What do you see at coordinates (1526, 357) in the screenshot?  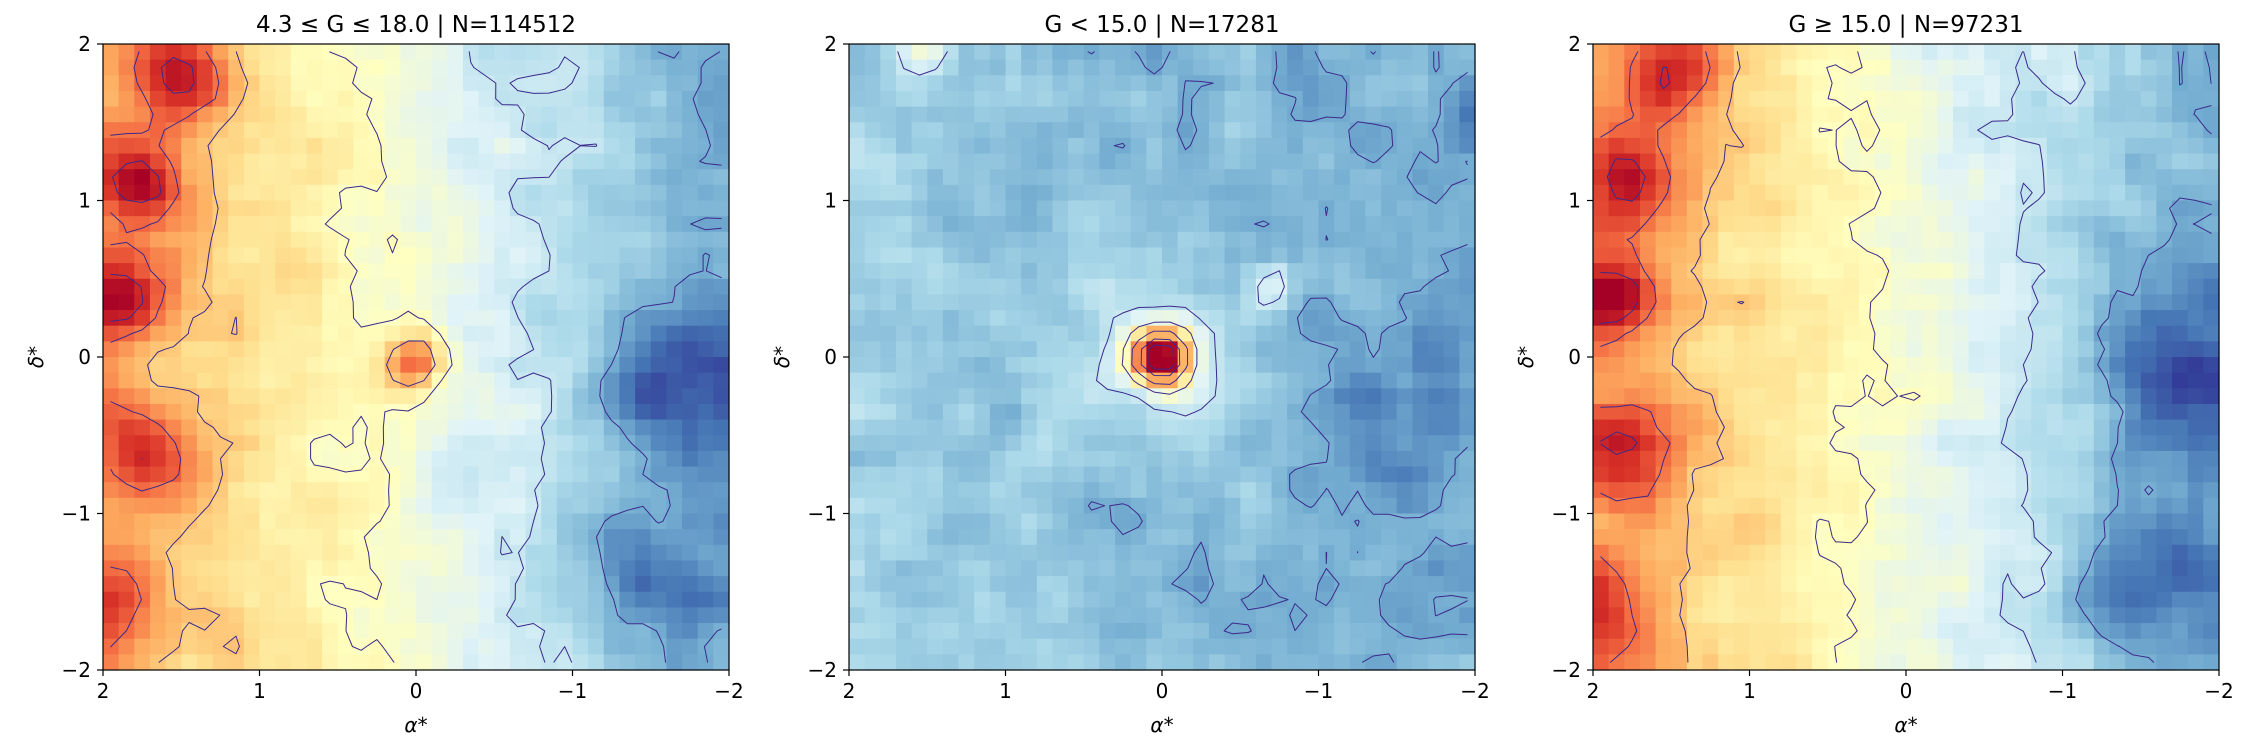 I see `y-axis-label: δ*` at bounding box center [1526, 357].